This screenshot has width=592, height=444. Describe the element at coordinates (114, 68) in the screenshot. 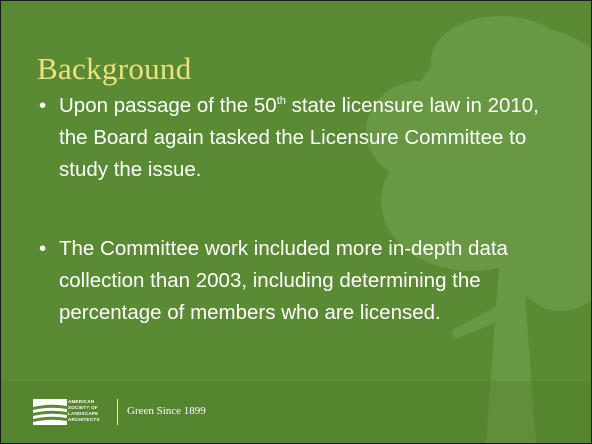

I see `slide-title: Background` at that location.